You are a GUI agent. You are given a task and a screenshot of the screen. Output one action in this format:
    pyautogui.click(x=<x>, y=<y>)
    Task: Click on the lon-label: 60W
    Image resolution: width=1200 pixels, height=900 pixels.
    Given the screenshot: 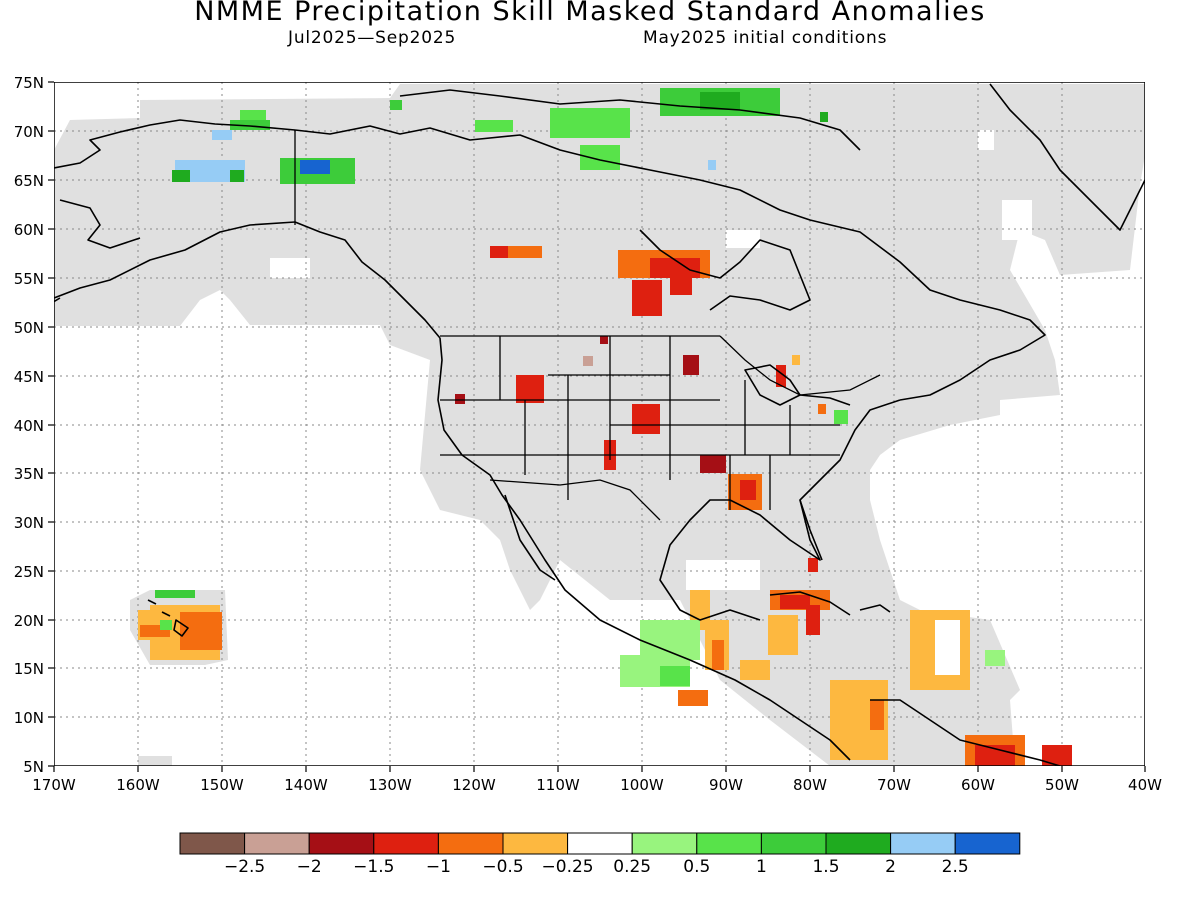 What is the action you would take?
    pyautogui.click(x=978, y=785)
    